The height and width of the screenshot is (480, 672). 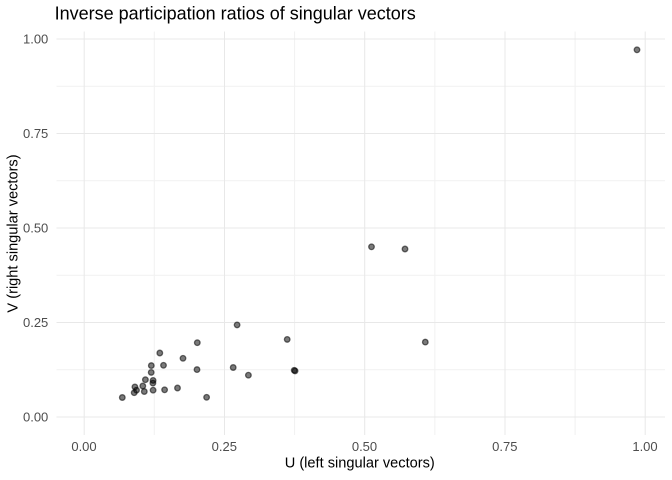 What do you see at coordinates (360, 464) in the screenshot?
I see `svg-text: U (left singular vectors)` at bounding box center [360, 464].